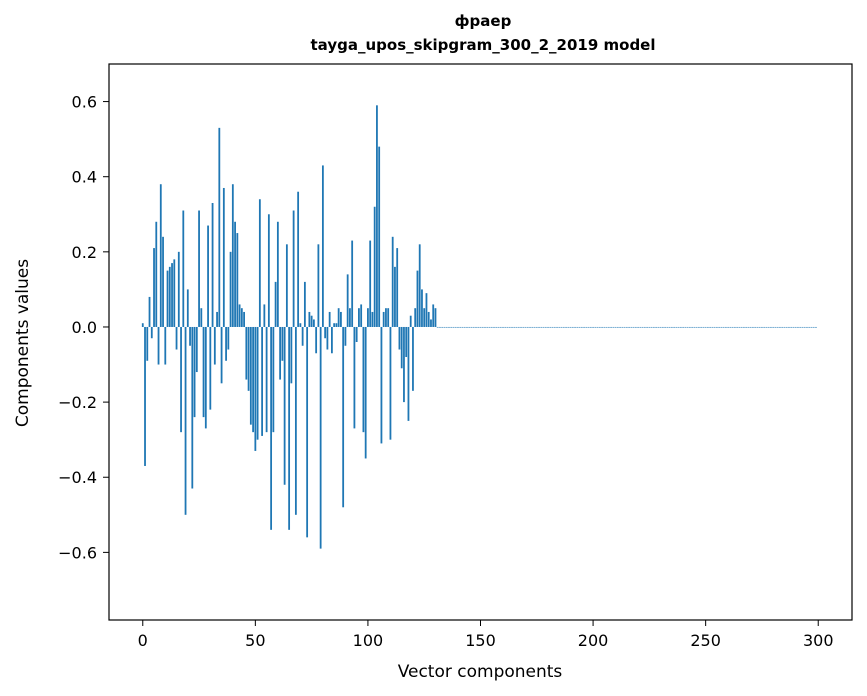 The image size is (867, 696). Describe the element at coordinates (368, 640) in the screenshot. I see `x-tick-label: 100` at that location.